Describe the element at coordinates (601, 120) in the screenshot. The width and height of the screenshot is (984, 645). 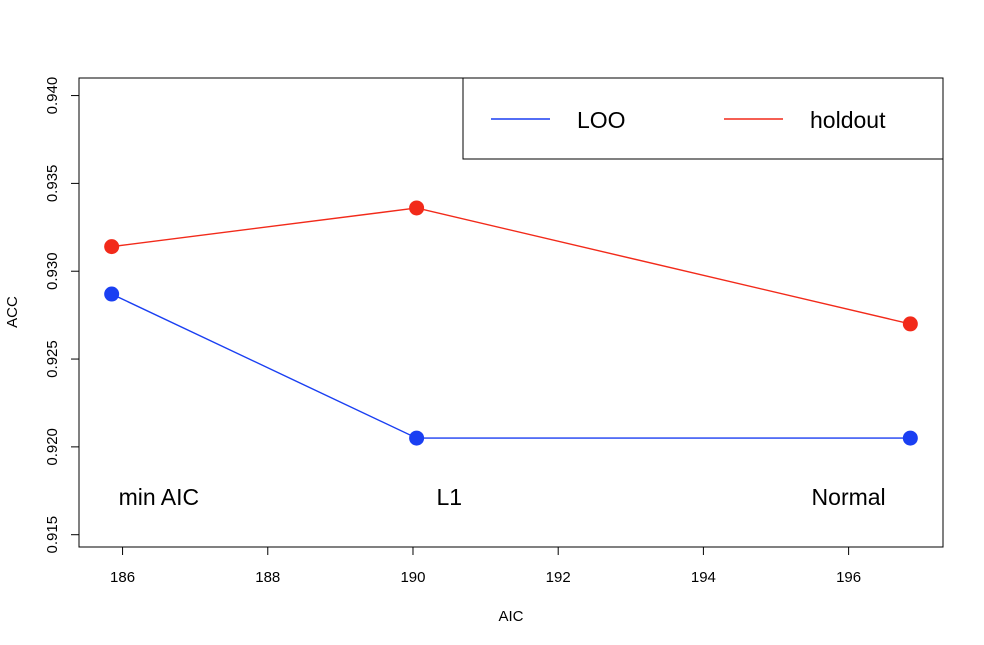
I see `legend-label-loo: LOO` at that location.